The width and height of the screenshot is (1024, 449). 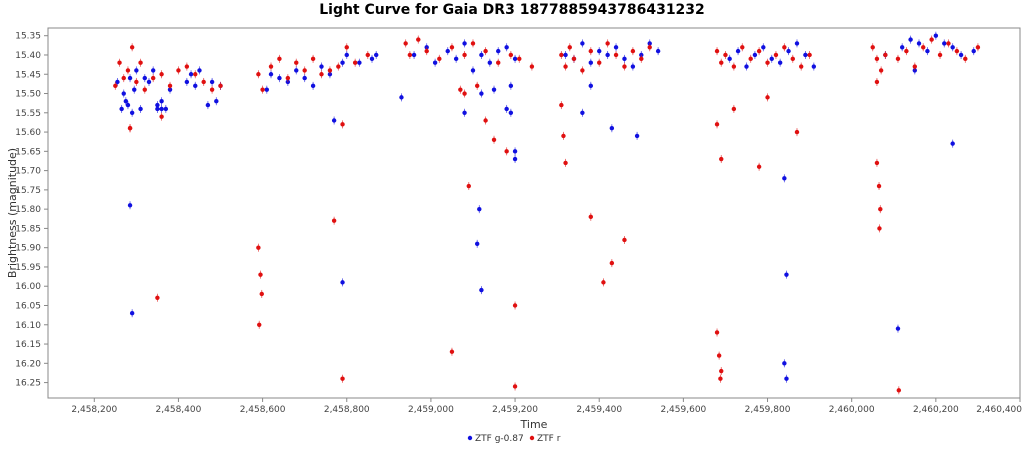 What do you see at coordinates (28, 384) in the screenshot?
I see `y-tick-label: 16.25` at bounding box center [28, 384].